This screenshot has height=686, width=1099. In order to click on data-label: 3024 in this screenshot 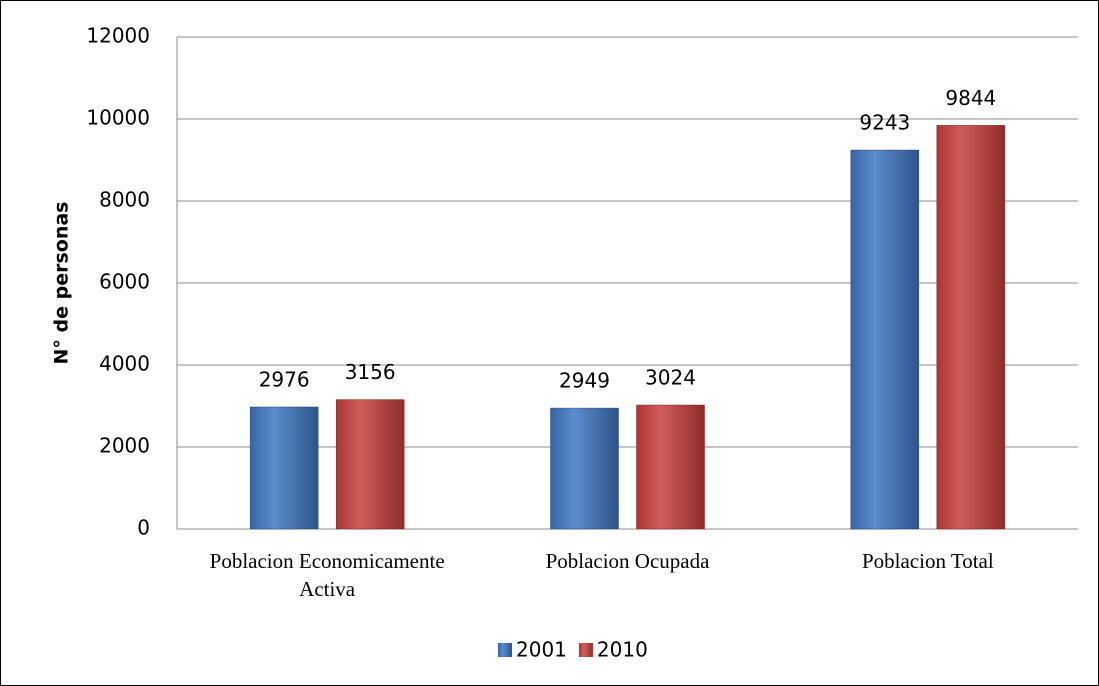, I will do `click(670, 378)`.